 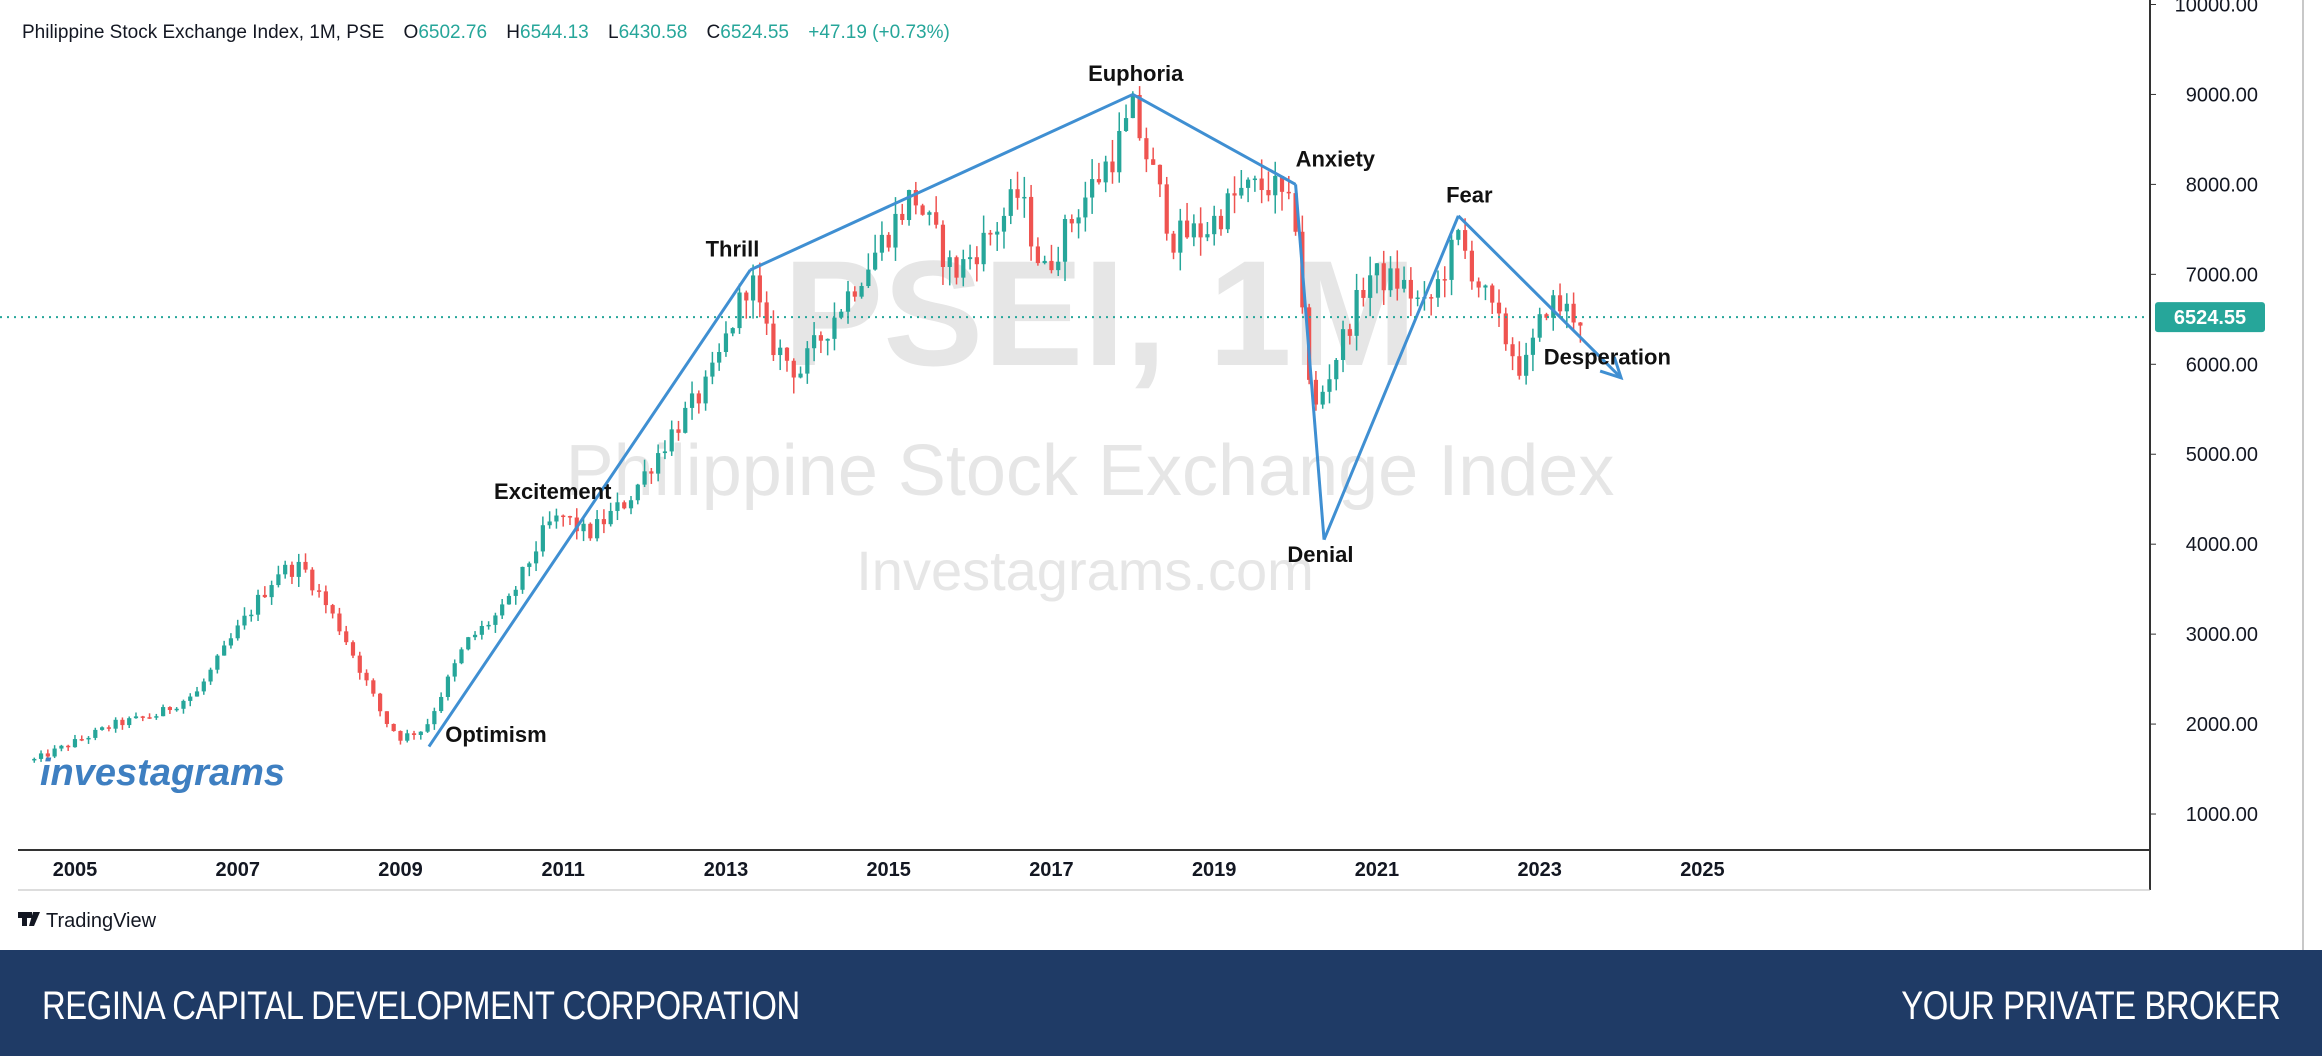 What do you see at coordinates (754, 32) in the screenshot?
I see `close-value: 6524.55` at bounding box center [754, 32].